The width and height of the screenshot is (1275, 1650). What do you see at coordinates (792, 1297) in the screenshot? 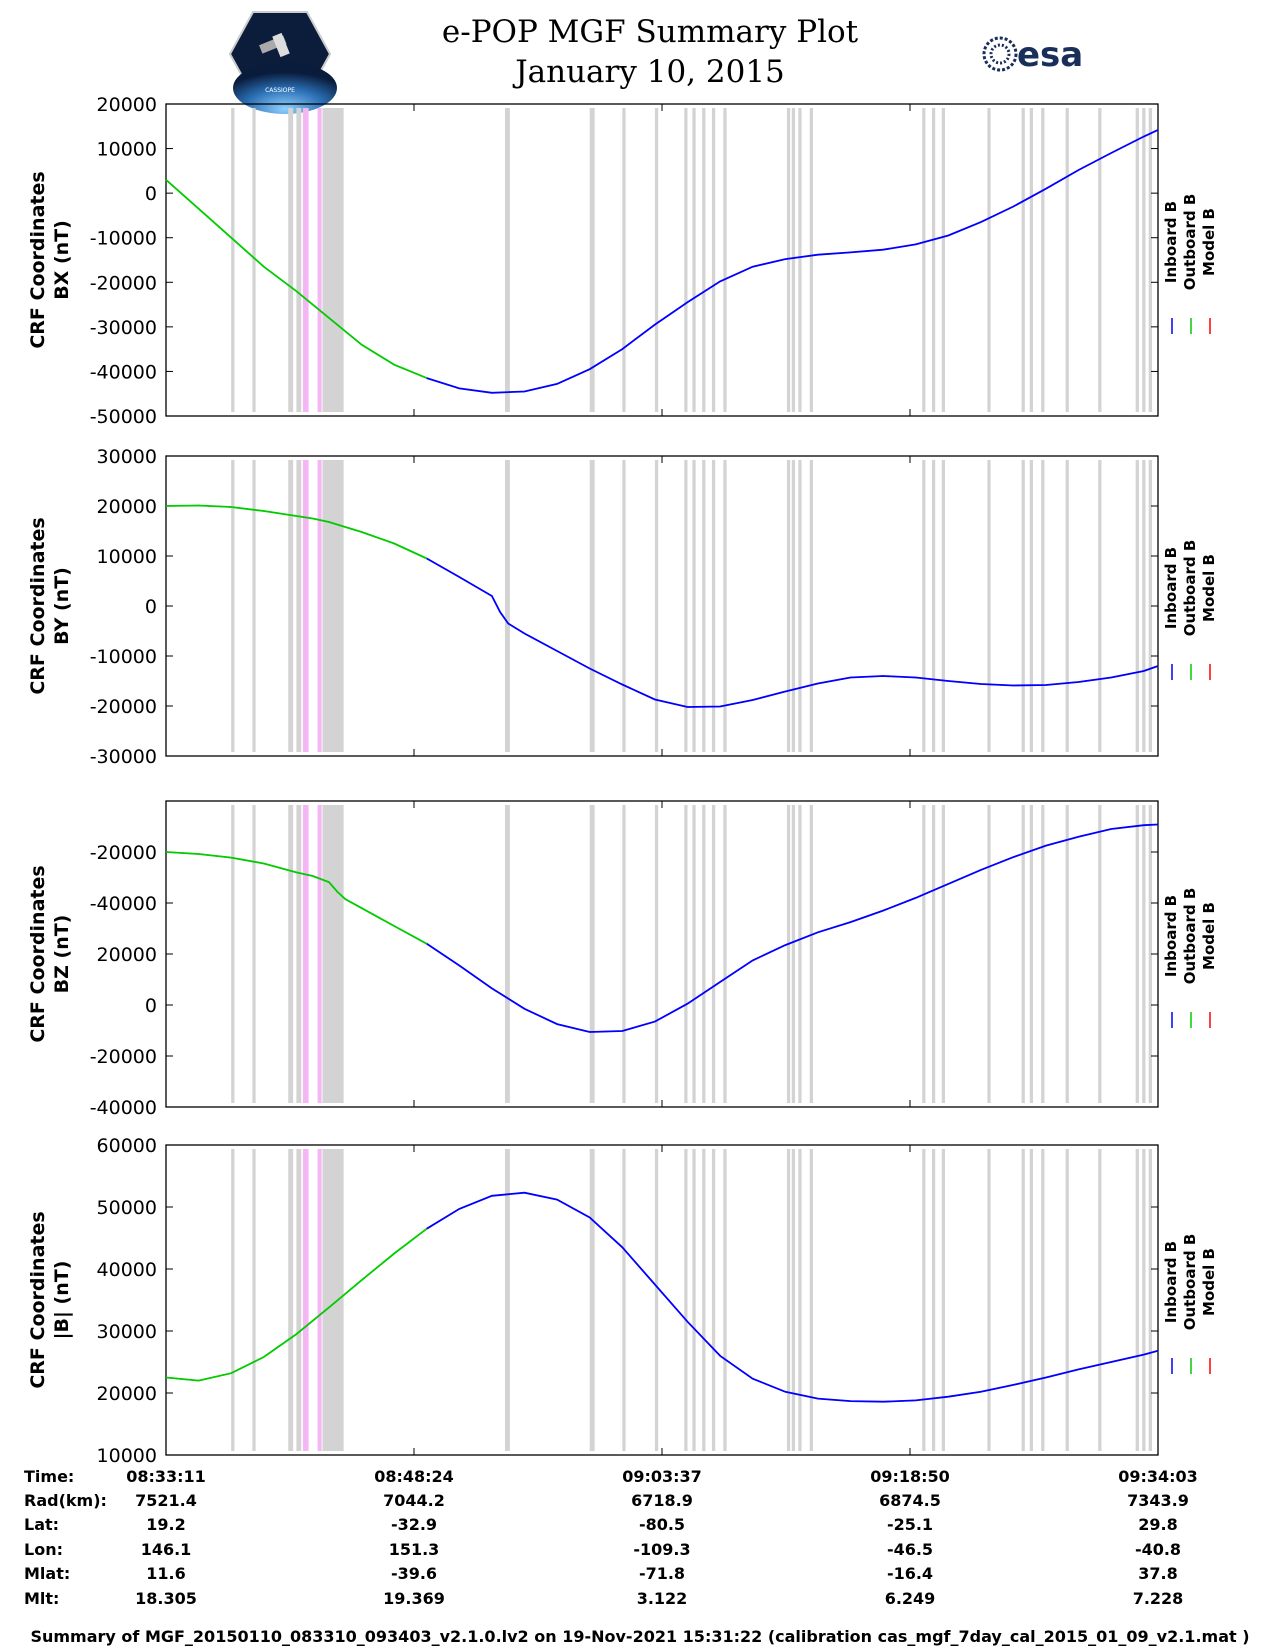
I see `series-inboard-b` at bounding box center [792, 1297].